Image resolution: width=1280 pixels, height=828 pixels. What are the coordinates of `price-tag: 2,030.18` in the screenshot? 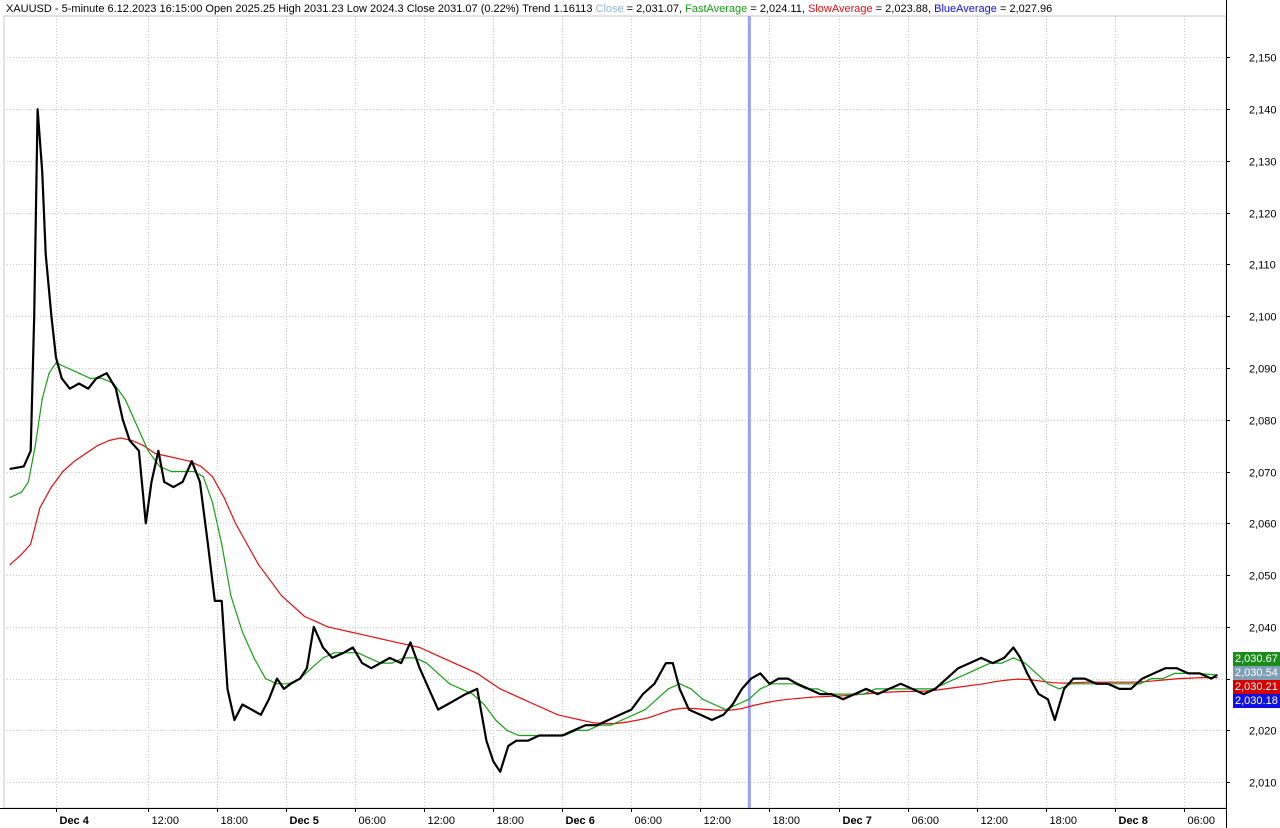 It's located at (1256, 701).